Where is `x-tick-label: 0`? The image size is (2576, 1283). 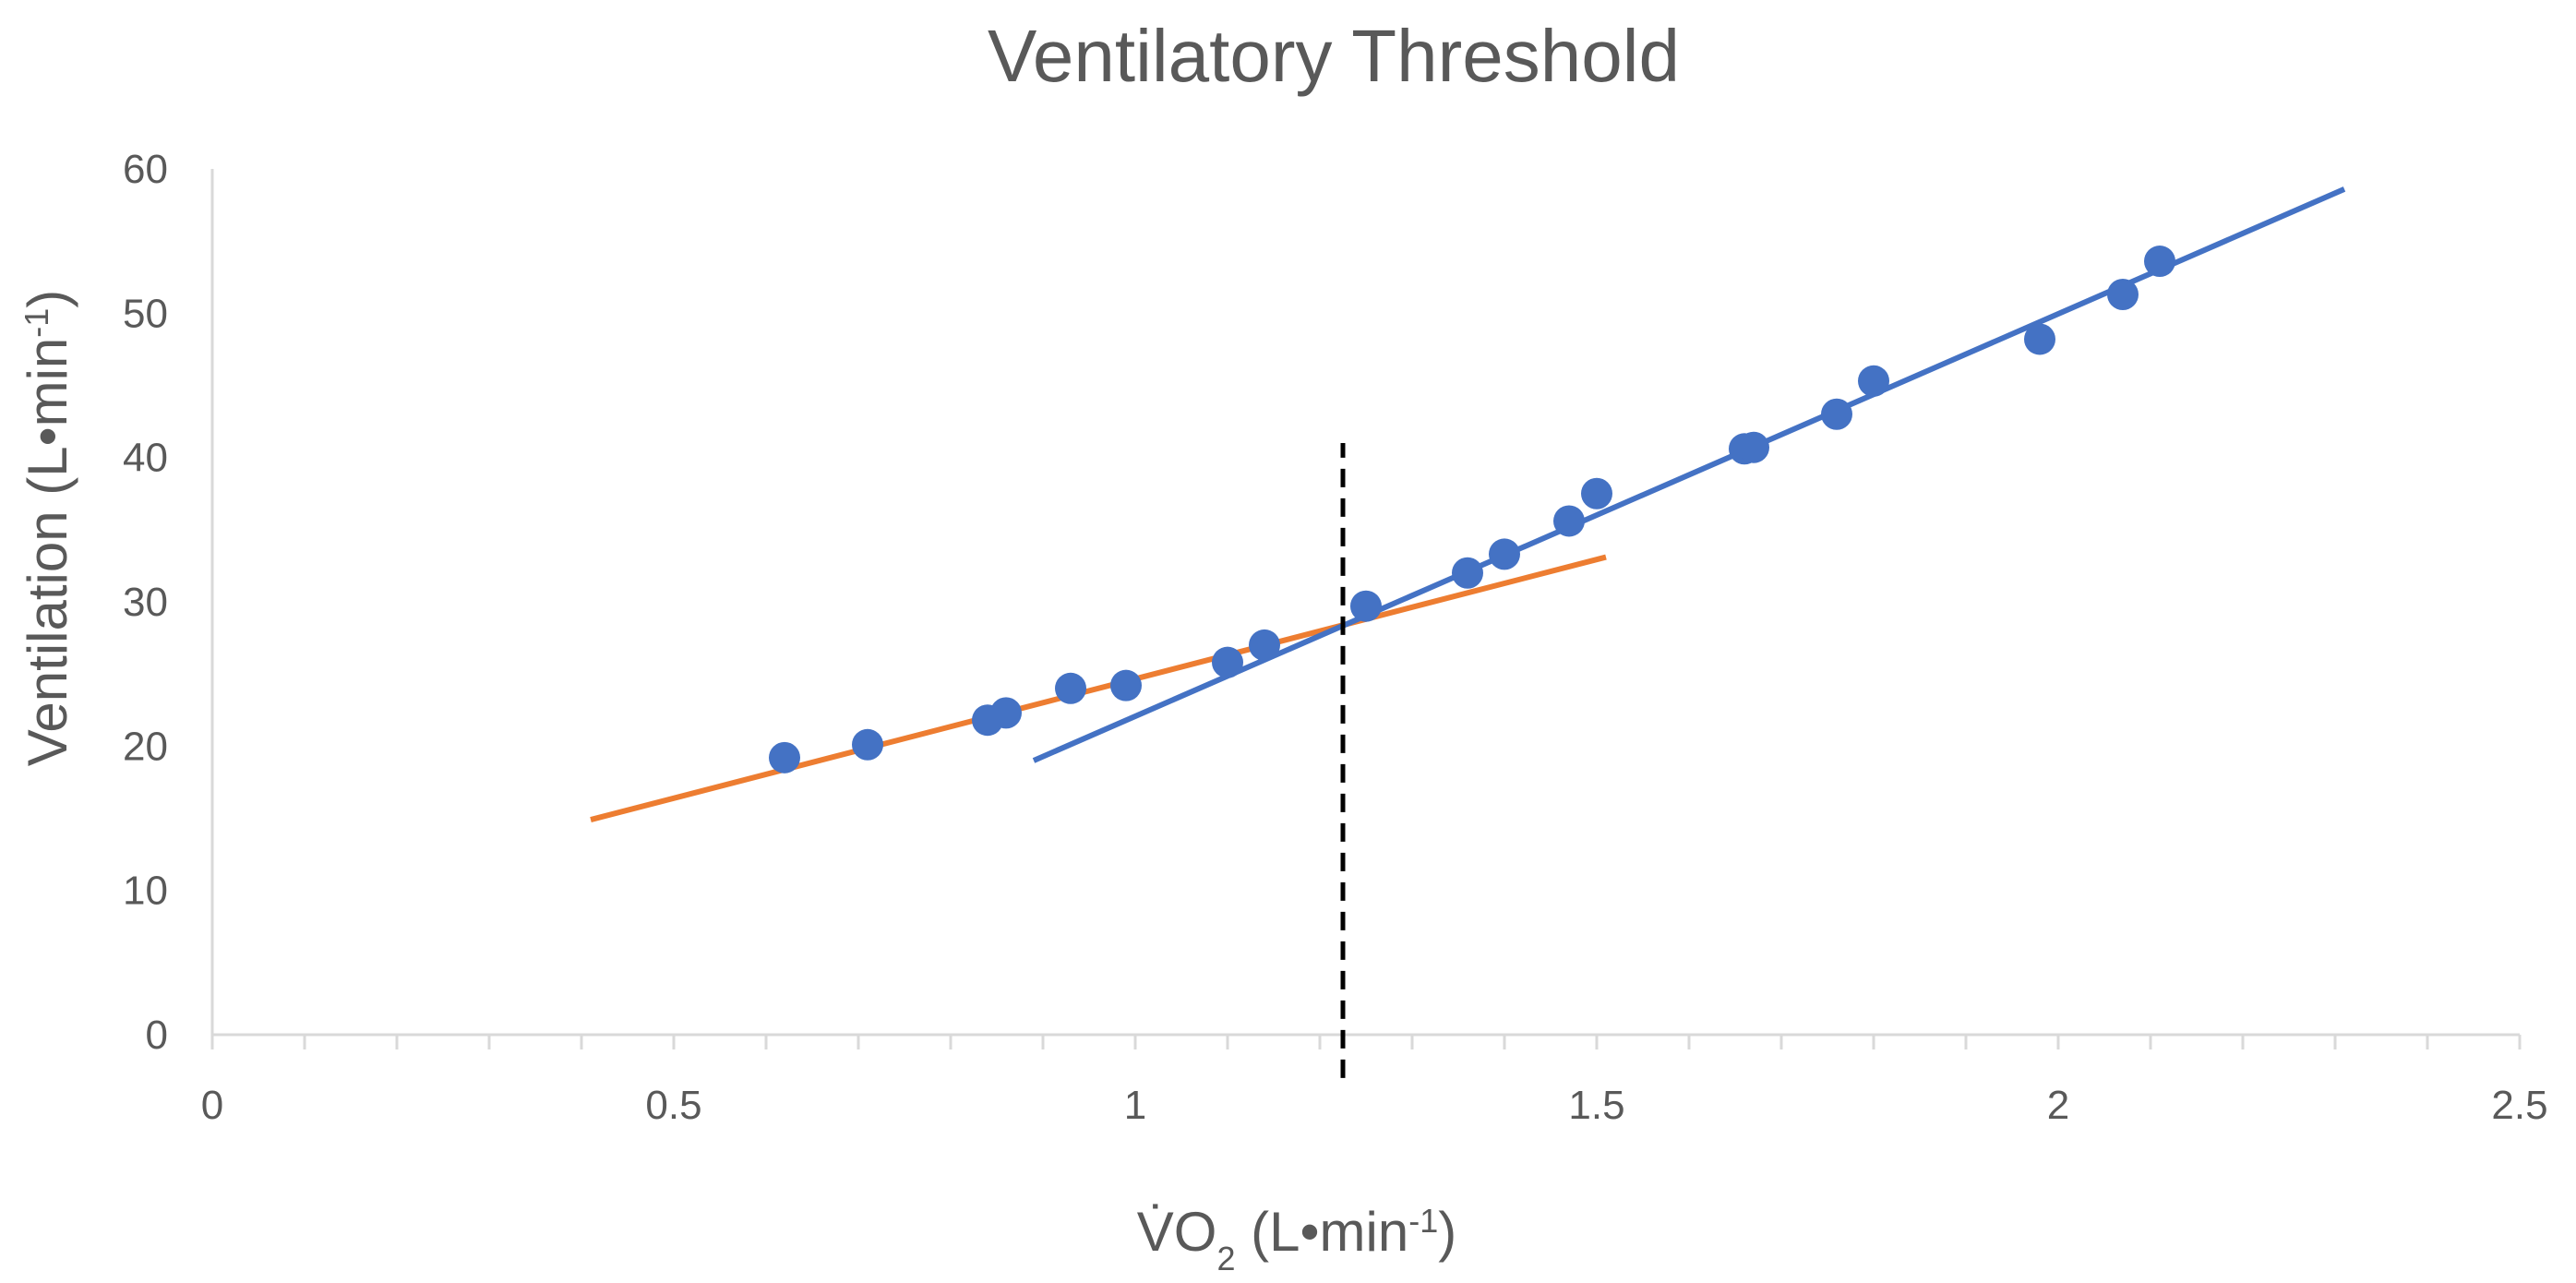 x-tick-label: 0 is located at coordinates (212, 1105).